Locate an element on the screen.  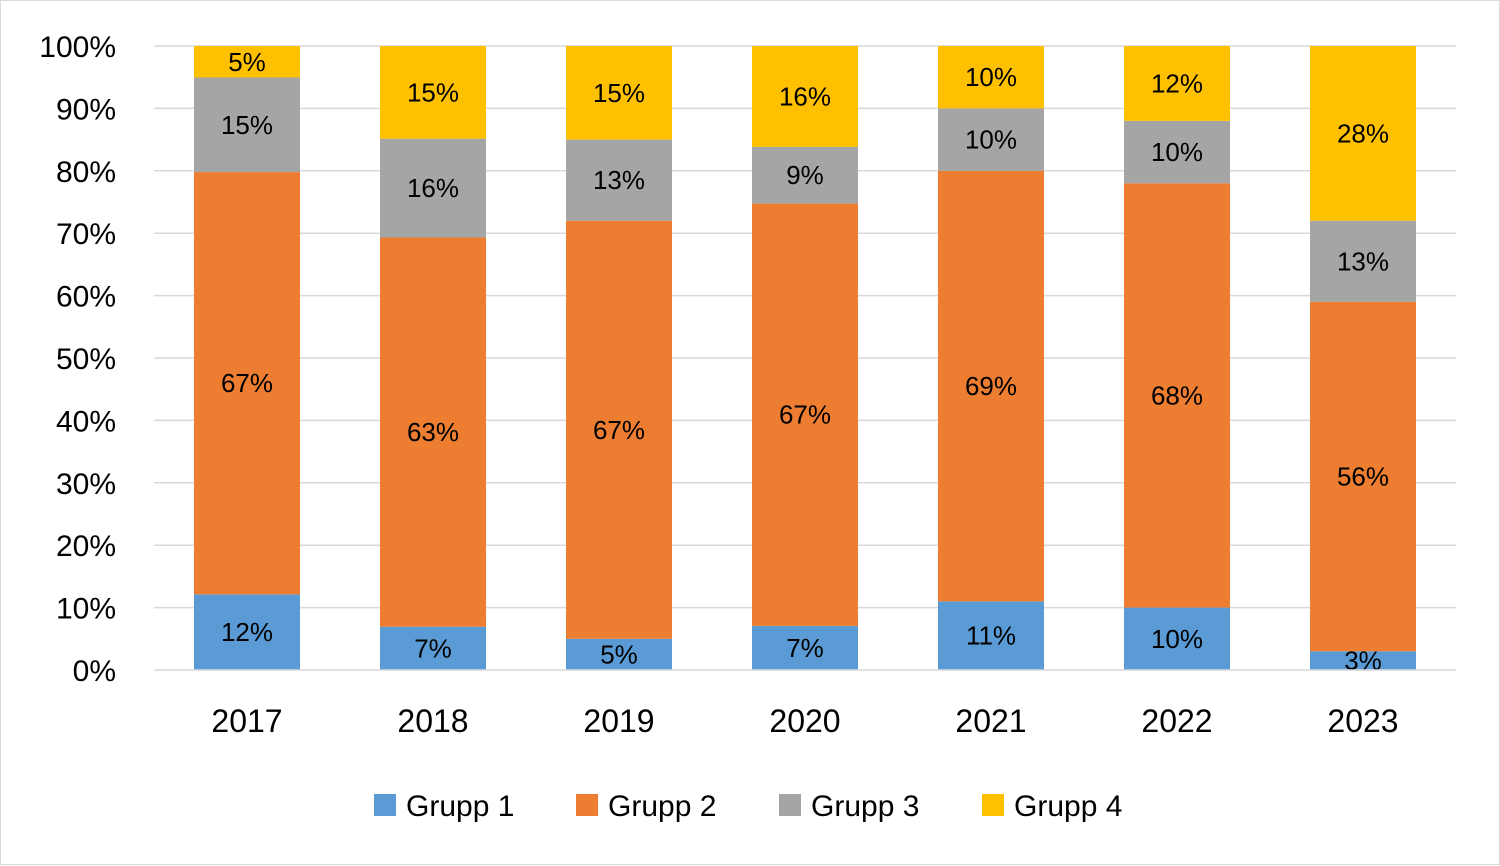
data-label: 11% is located at coordinates (991, 636).